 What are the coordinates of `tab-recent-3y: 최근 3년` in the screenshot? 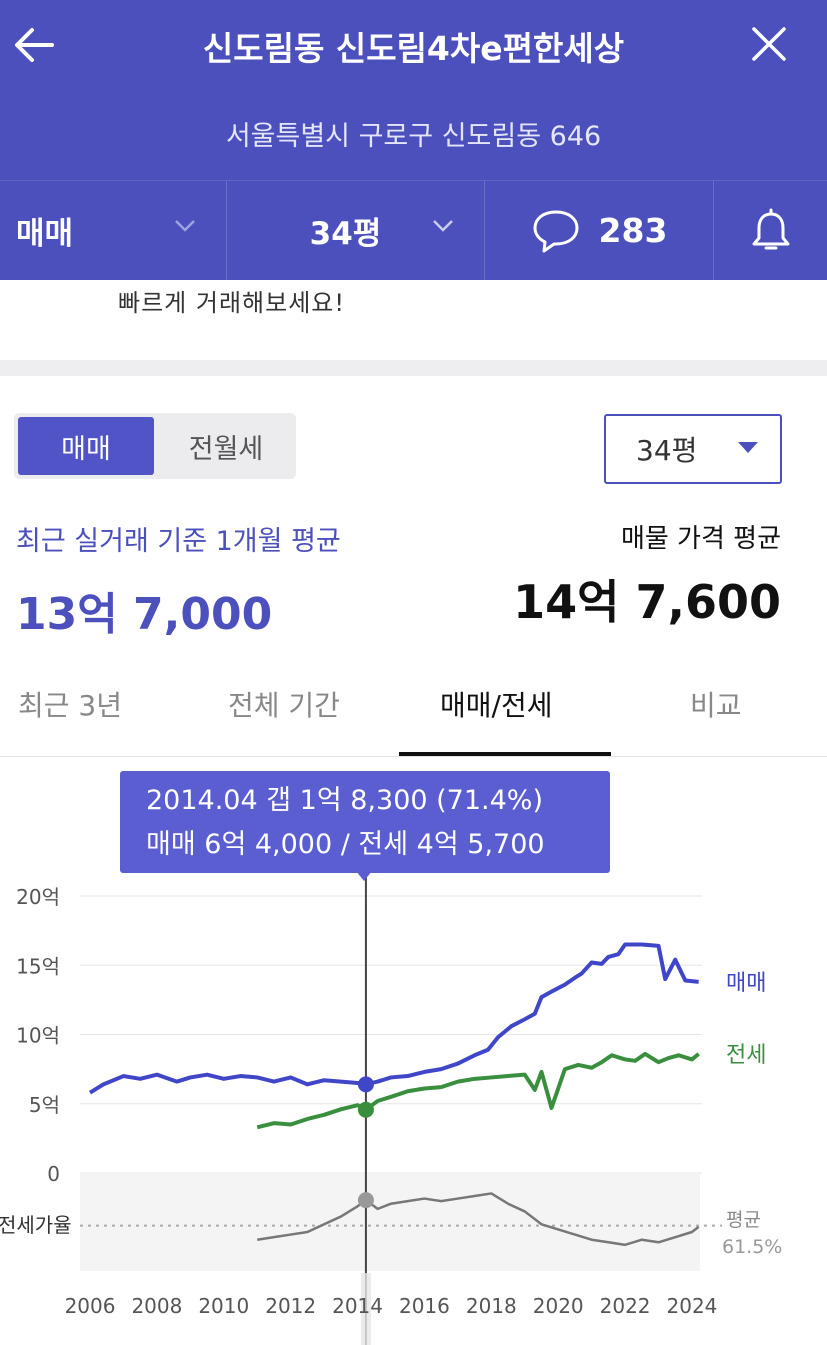 It's located at (70, 705).